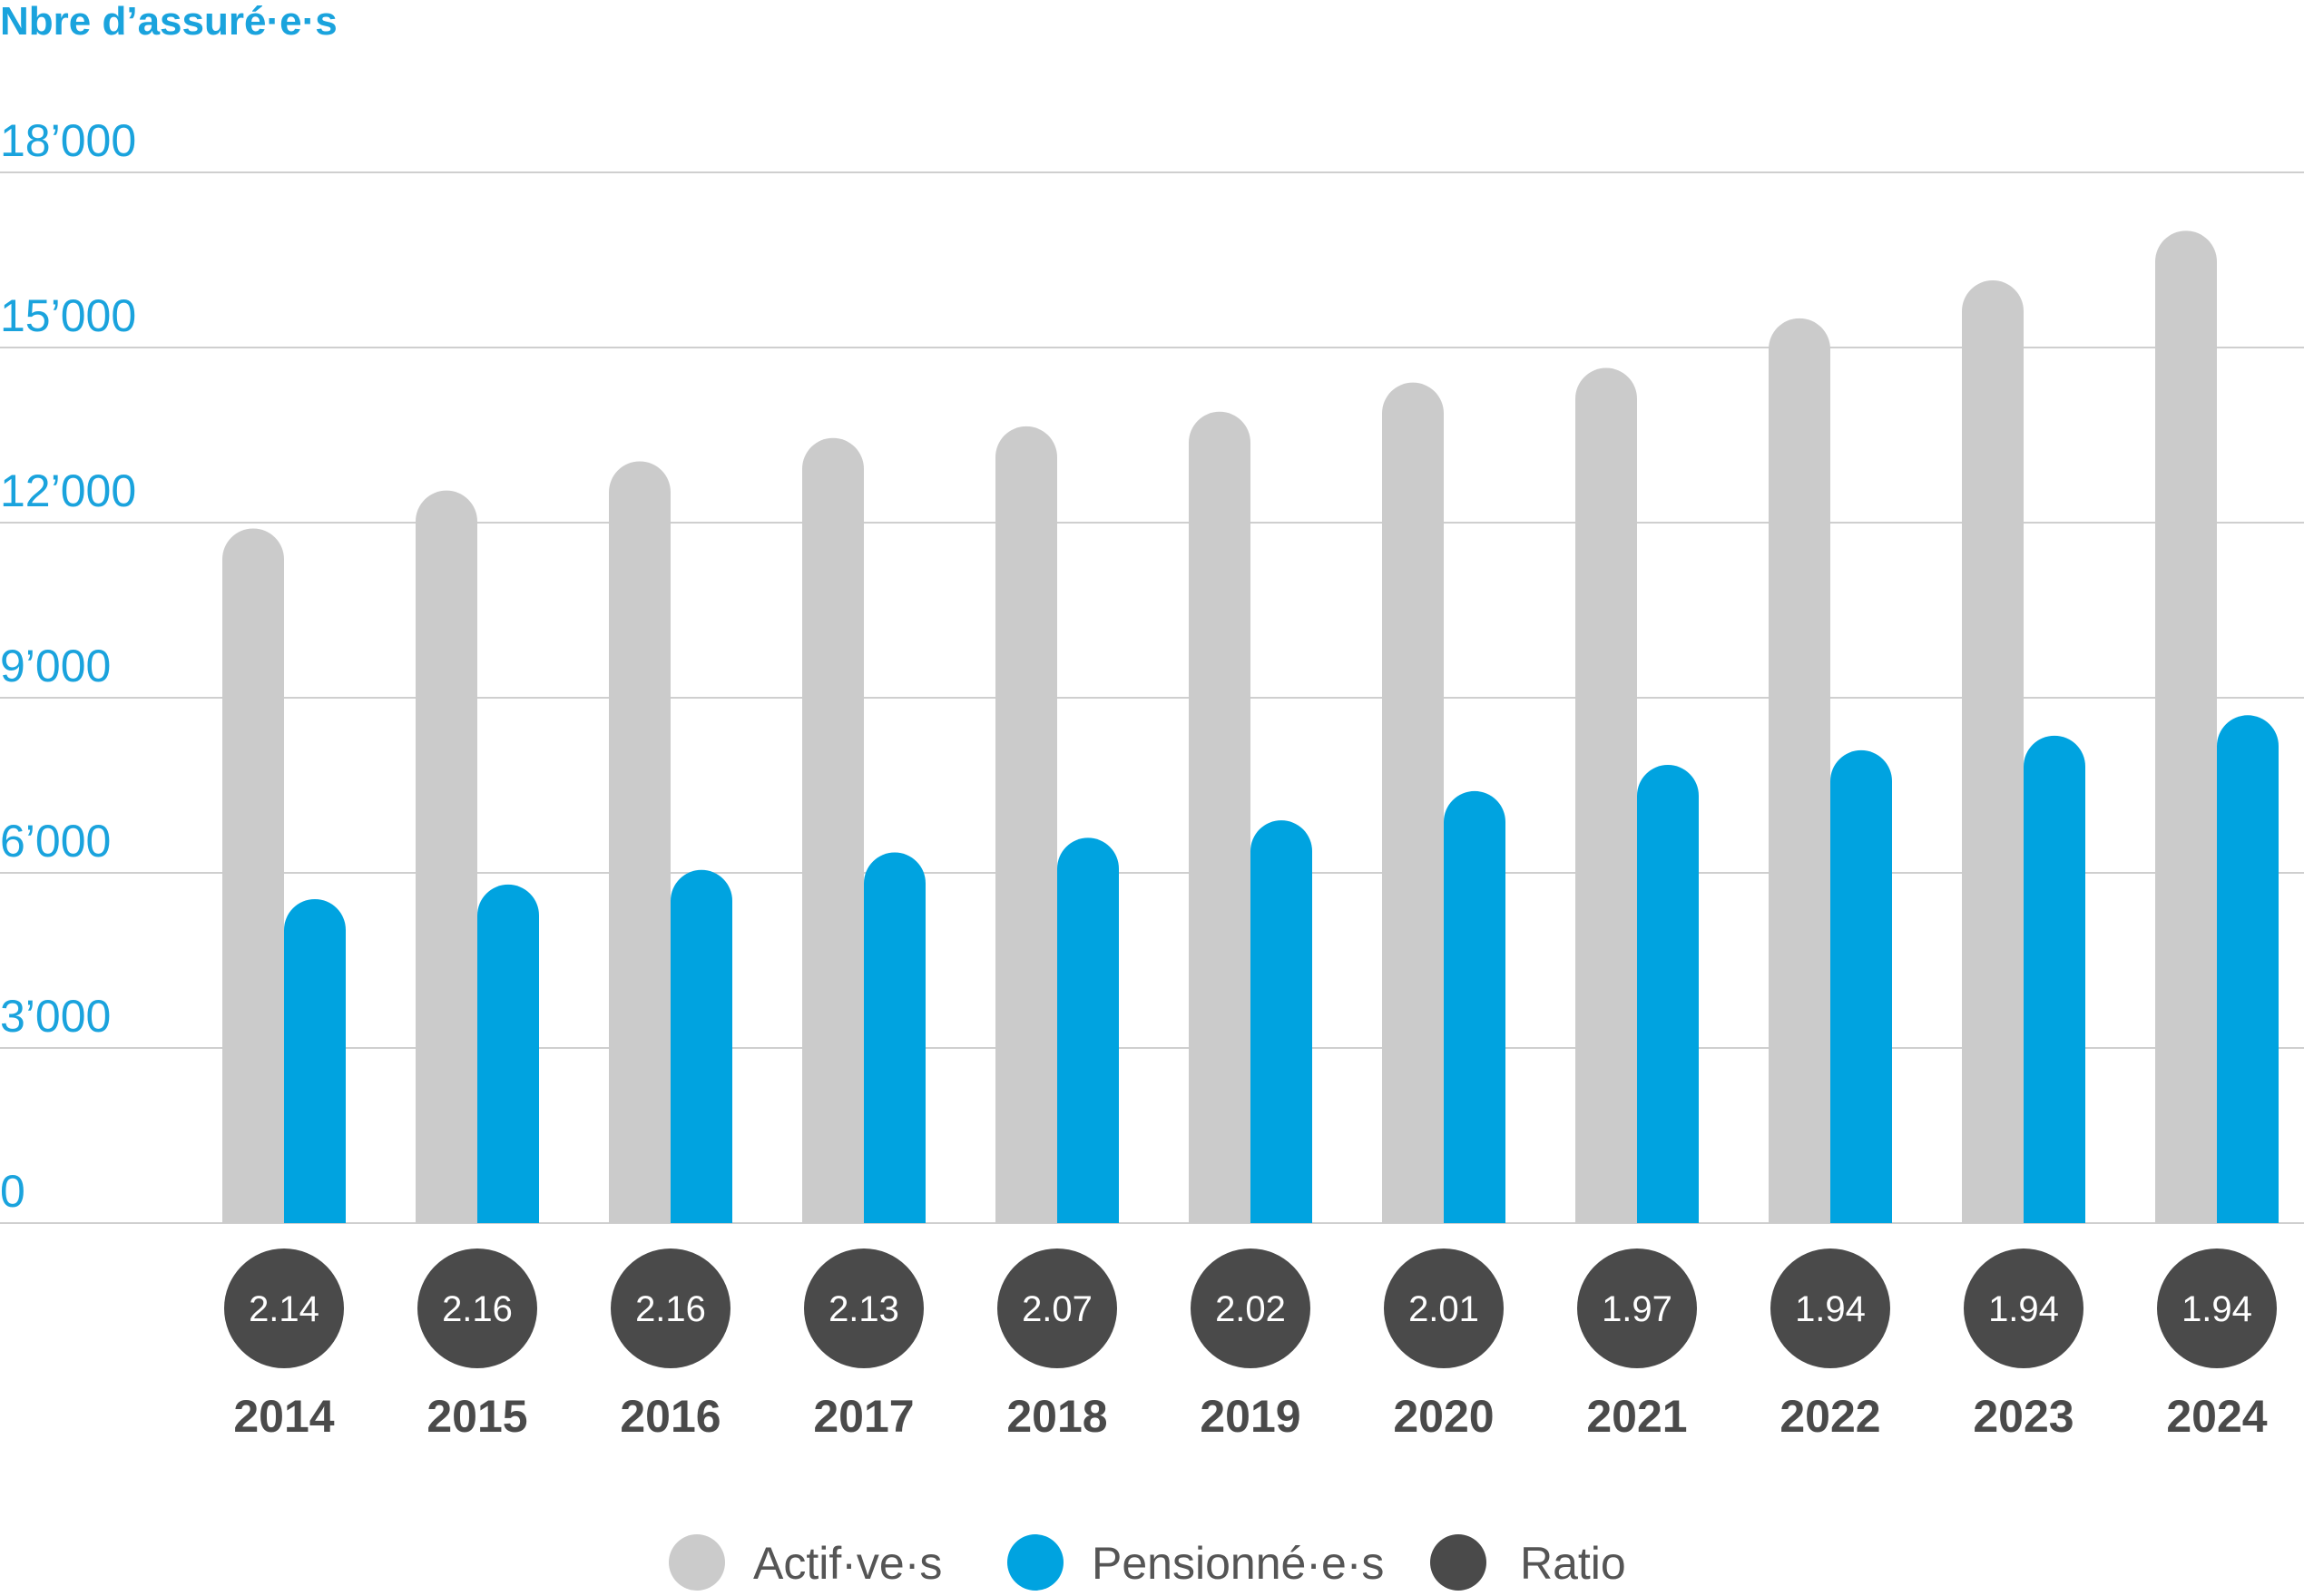 This screenshot has width=2304, height=1596. What do you see at coordinates (1799, 770) in the screenshot?
I see `bar-actif-2022` at bounding box center [1799, 770].